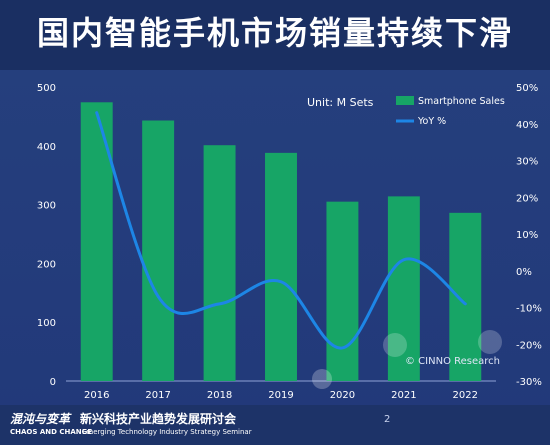 This screenshot has height=445, width=550. What do you see at coordinates (465, 395) in the screenshot?
I see `x-tick-label: 2022` at bounding box center [465, 395].